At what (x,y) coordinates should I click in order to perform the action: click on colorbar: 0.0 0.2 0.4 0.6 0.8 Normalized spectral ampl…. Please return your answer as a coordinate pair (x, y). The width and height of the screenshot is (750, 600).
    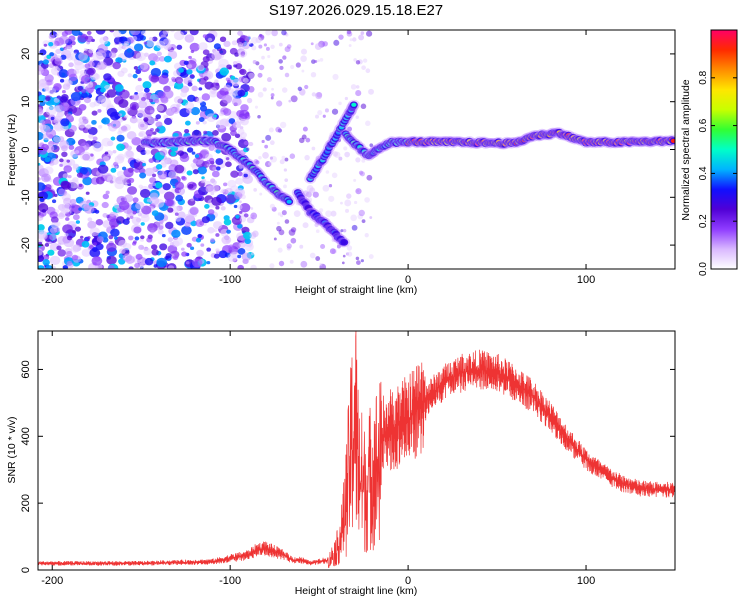
    Looking at the image, I should click on (709, 152).